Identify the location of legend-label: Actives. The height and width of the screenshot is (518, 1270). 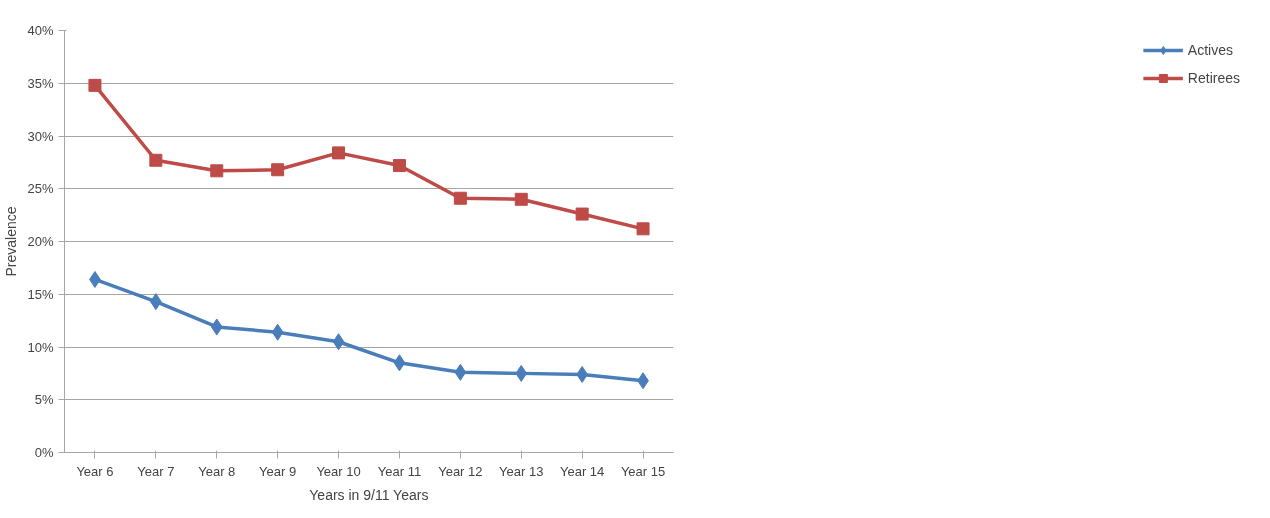
(1210, 50).